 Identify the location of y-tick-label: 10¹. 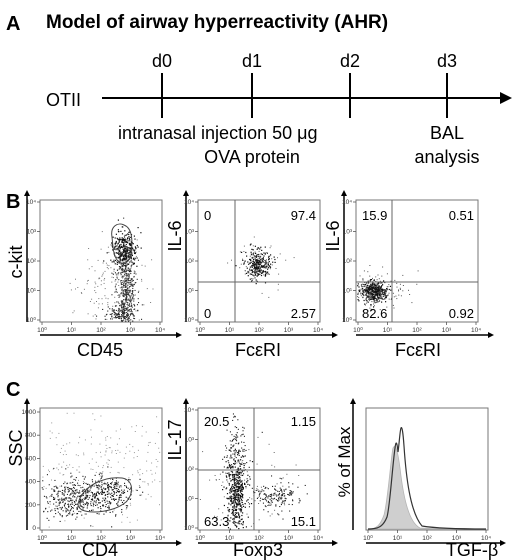
(348, 291).